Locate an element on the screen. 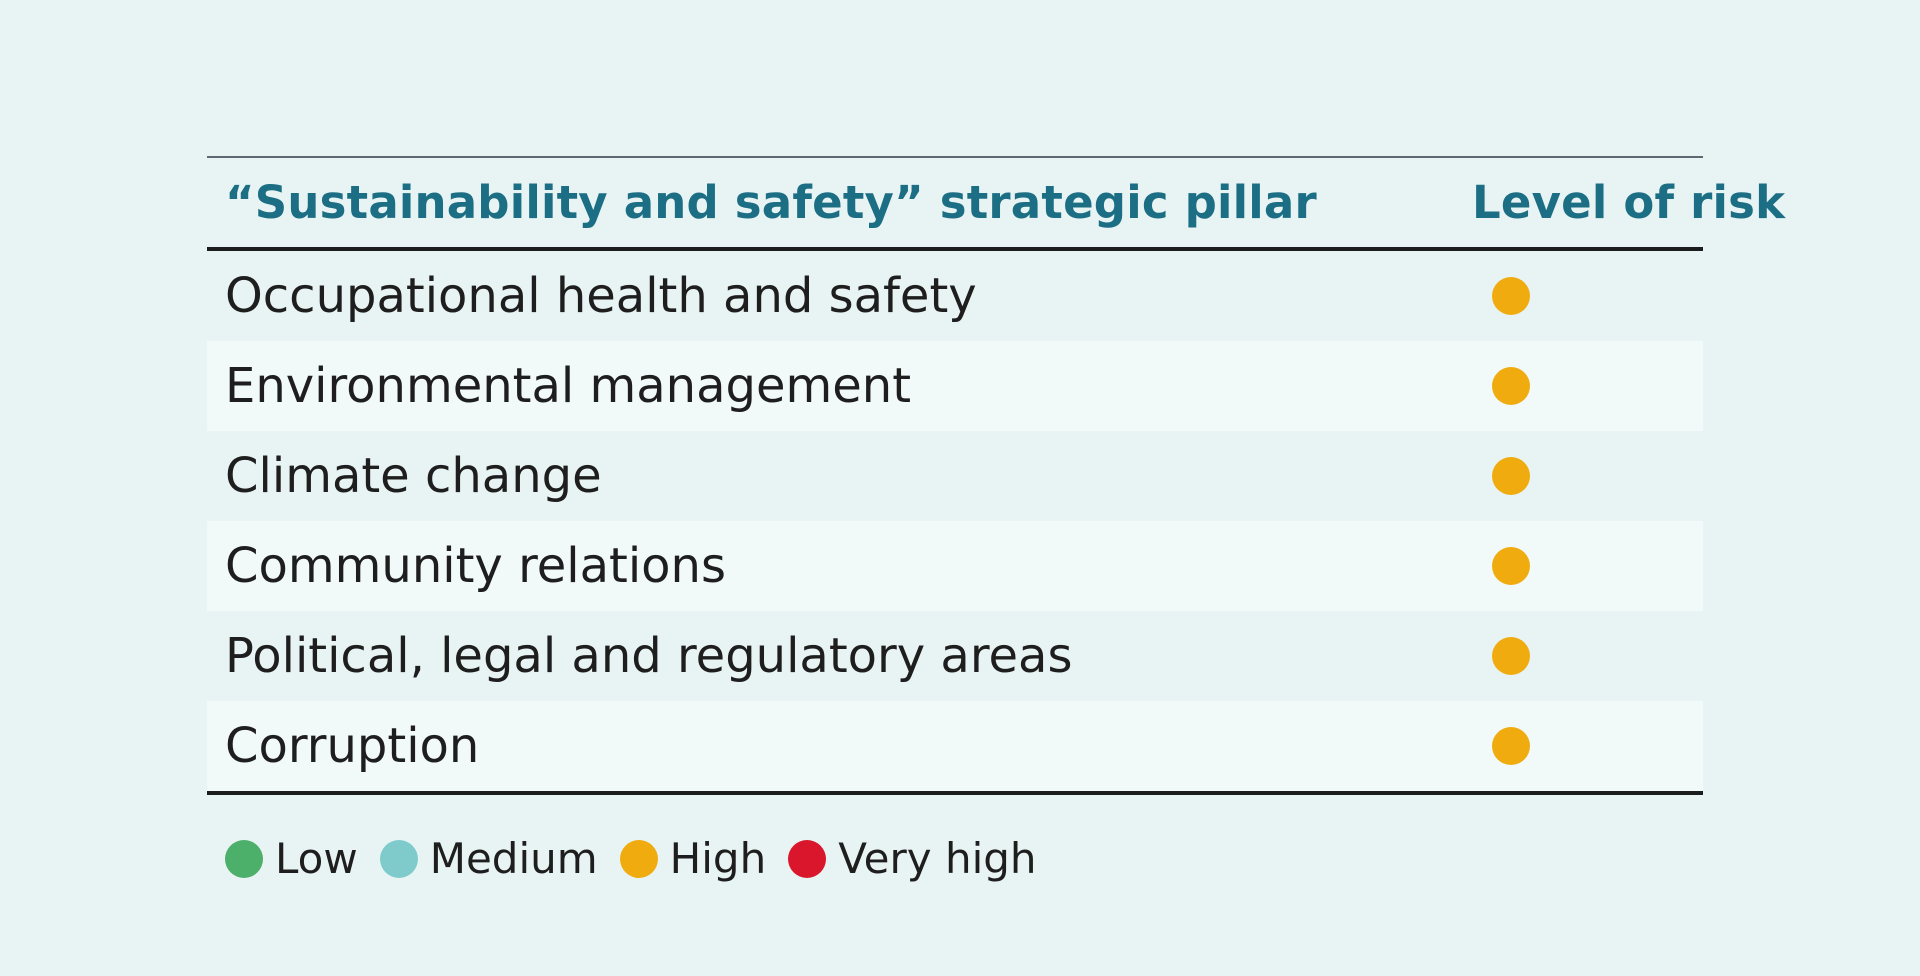  high-dot-icon is located at coordinates (638, 858).